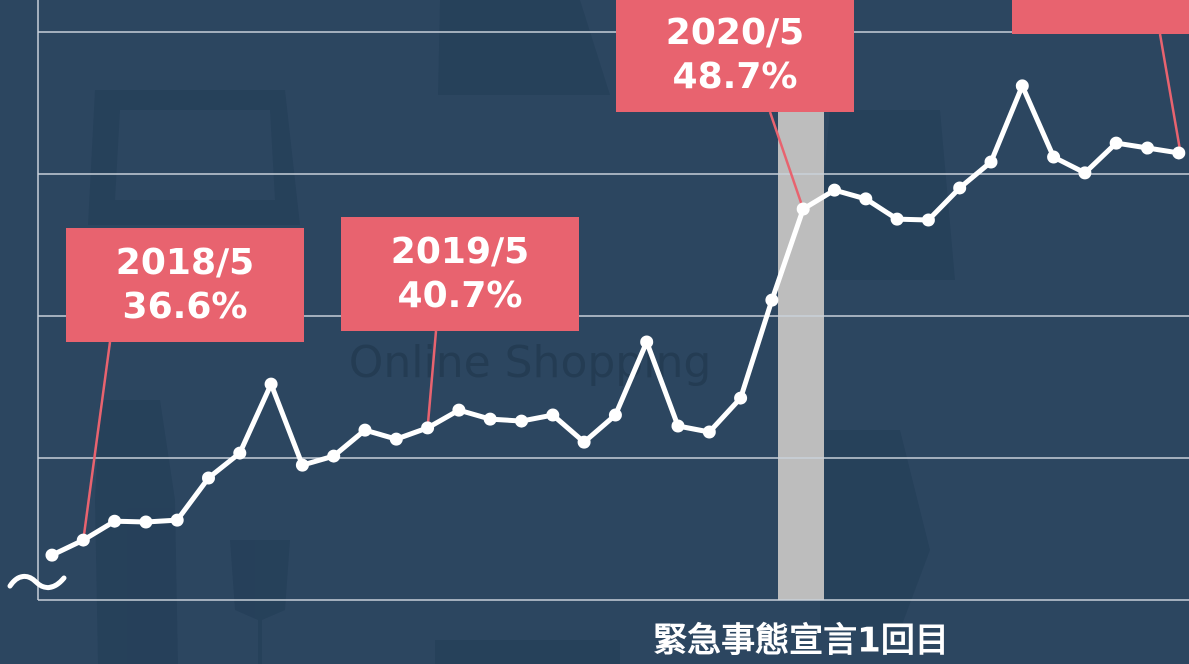  What do you see at coordinates (185, 262) in the screenshot?
I see `annotation-date: 2018/5` at bounding box center [185, 262].